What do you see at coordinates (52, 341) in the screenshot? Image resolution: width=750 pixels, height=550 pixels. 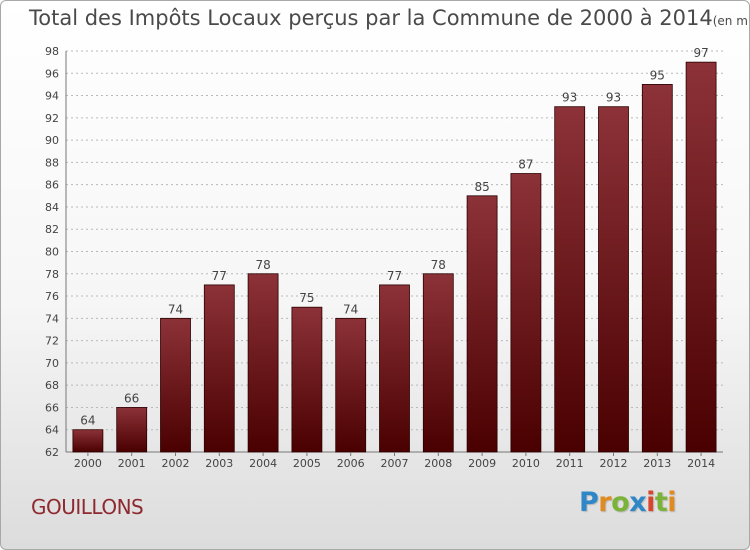 I see `y-tick-label: 72` at bounding box center [52, 341].